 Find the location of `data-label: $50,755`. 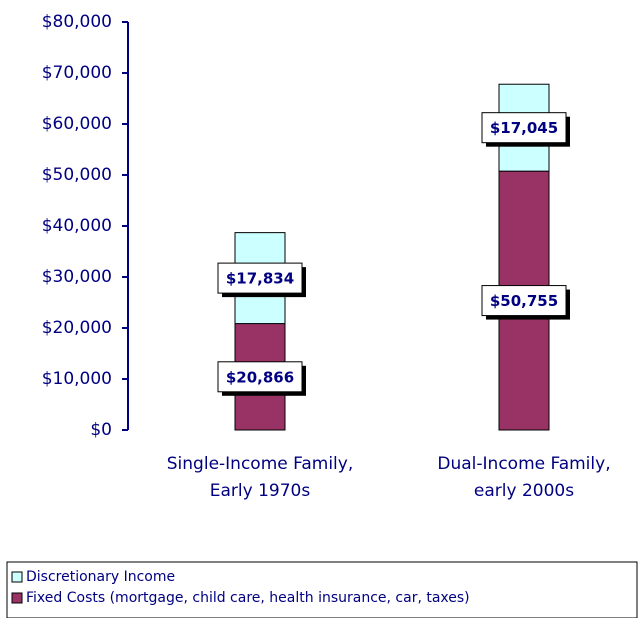

data-label: $50,755 is located at coordinates (524, 301).